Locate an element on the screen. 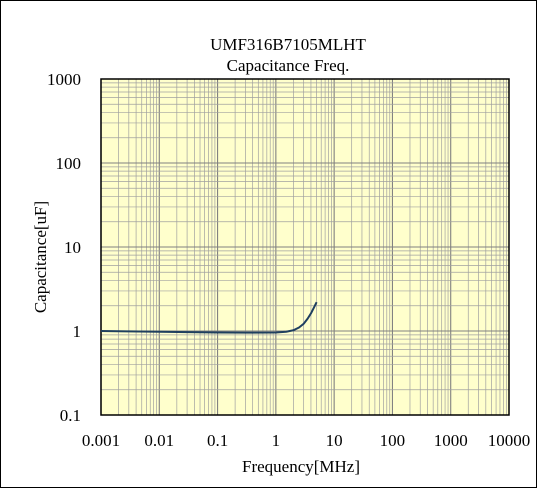  y-tick-label: 1000 is located at coordinates (64, 79).